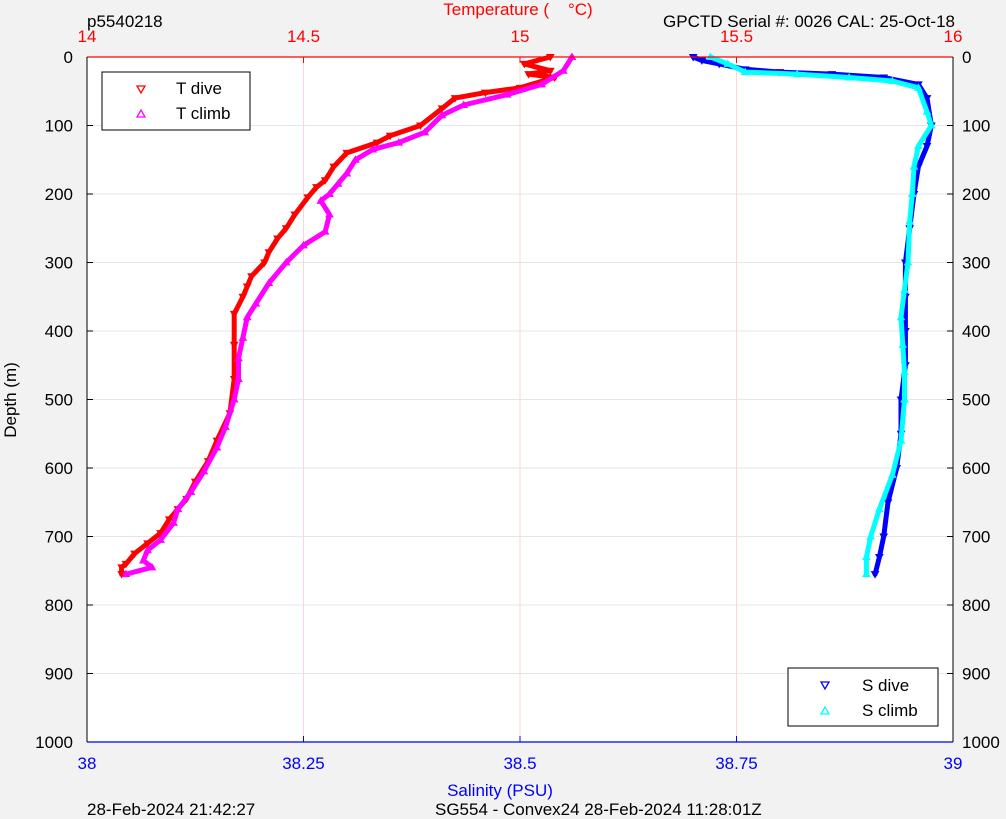 The width and height of the screenshot is (1006, 819). What do you see at coordinates (59, 263) in the screenshot?
I see `depth-tick-label-left: 300` at bounding box center [59, 263].